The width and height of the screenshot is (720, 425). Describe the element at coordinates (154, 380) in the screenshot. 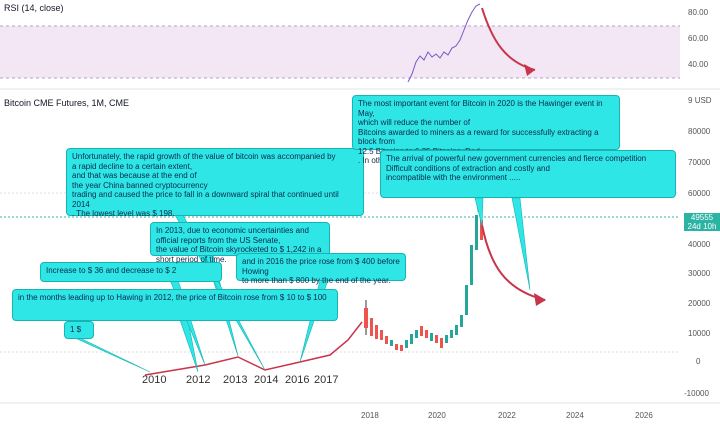

I see `year-label: 2010` at that location.